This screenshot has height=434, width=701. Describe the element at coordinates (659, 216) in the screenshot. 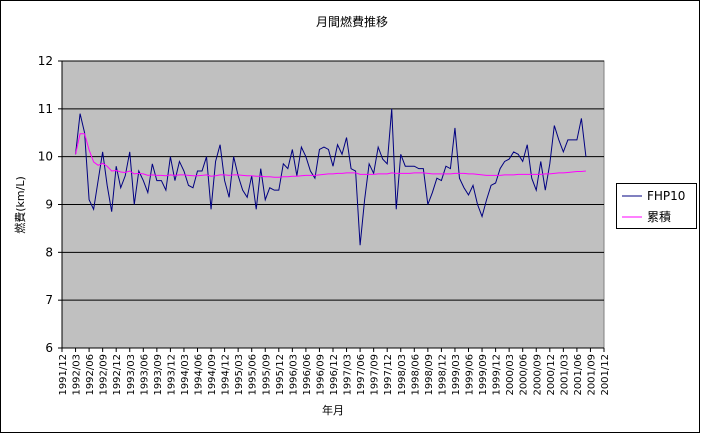

I see `legend-label: 累積` at that location.